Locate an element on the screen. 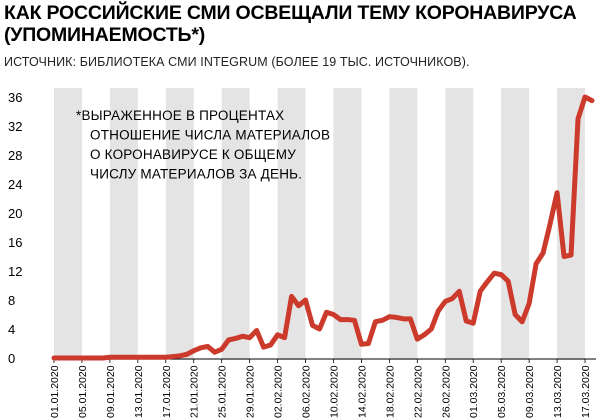 The image size is (600, 420). y-tick-label: 0 is located at coordinates (11, 358).